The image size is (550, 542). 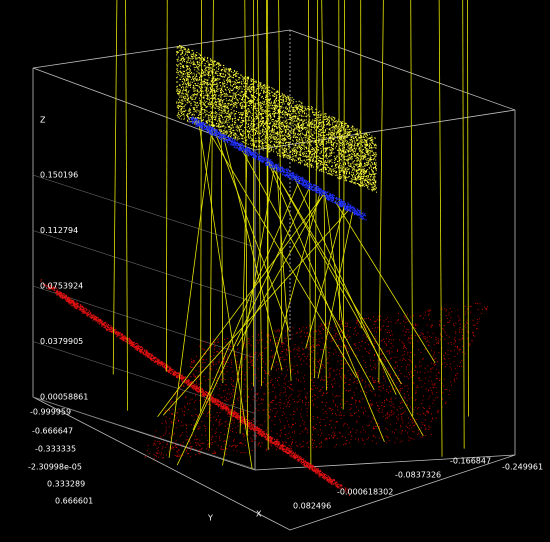 I want to click on blue-band, so click(x=277, y=168).